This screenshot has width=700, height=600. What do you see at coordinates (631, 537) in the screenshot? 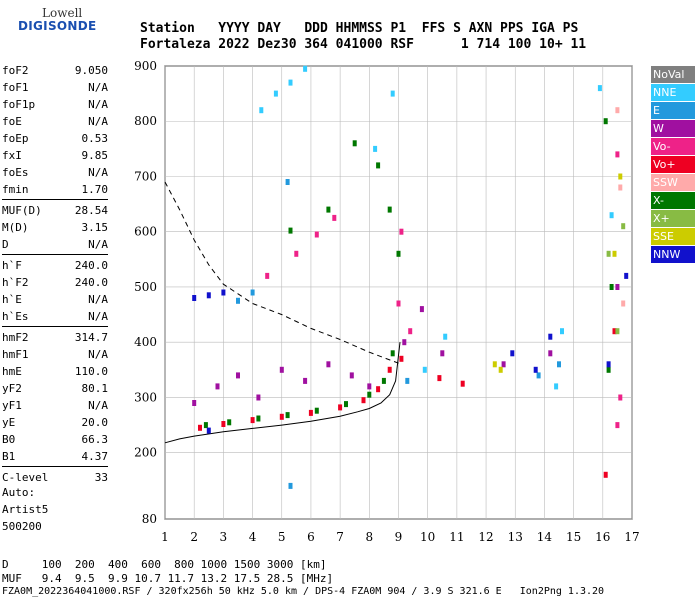
I see `x-tick-label: 17` at bounding box center [631, 537].